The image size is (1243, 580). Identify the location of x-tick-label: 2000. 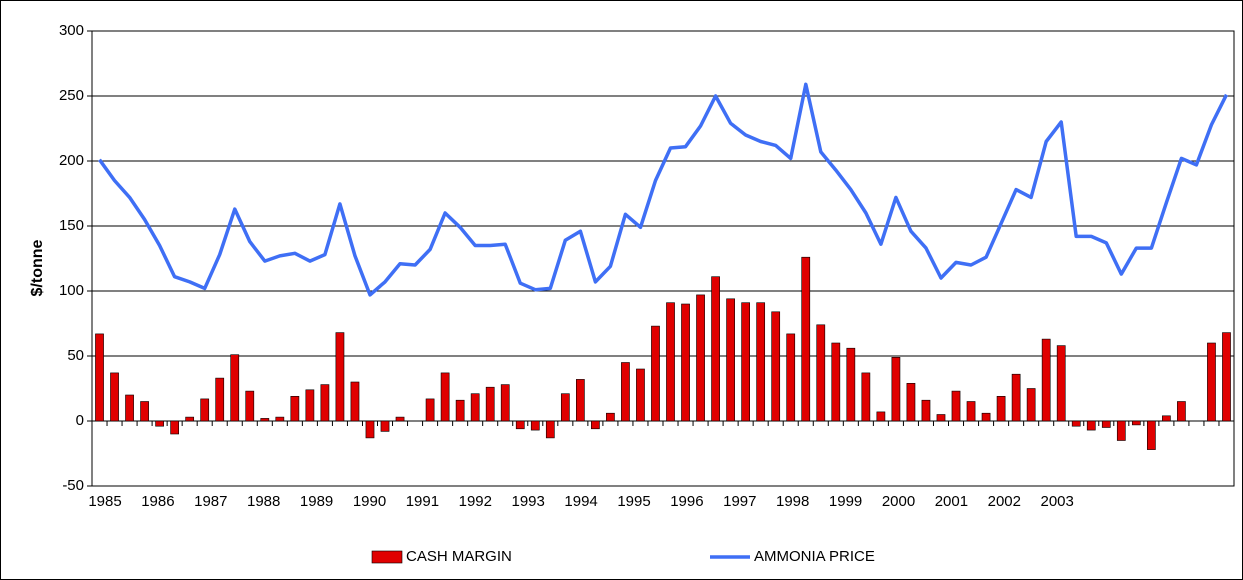
(898, 501).